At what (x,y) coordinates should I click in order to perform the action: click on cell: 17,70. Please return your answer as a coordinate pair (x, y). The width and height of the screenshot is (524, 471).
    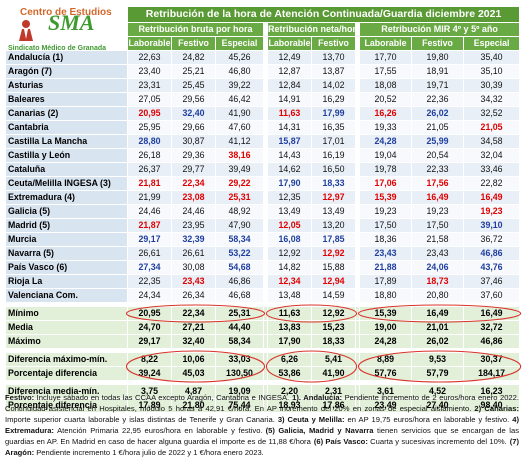
    Looking at the image, I should click on (385, 57).